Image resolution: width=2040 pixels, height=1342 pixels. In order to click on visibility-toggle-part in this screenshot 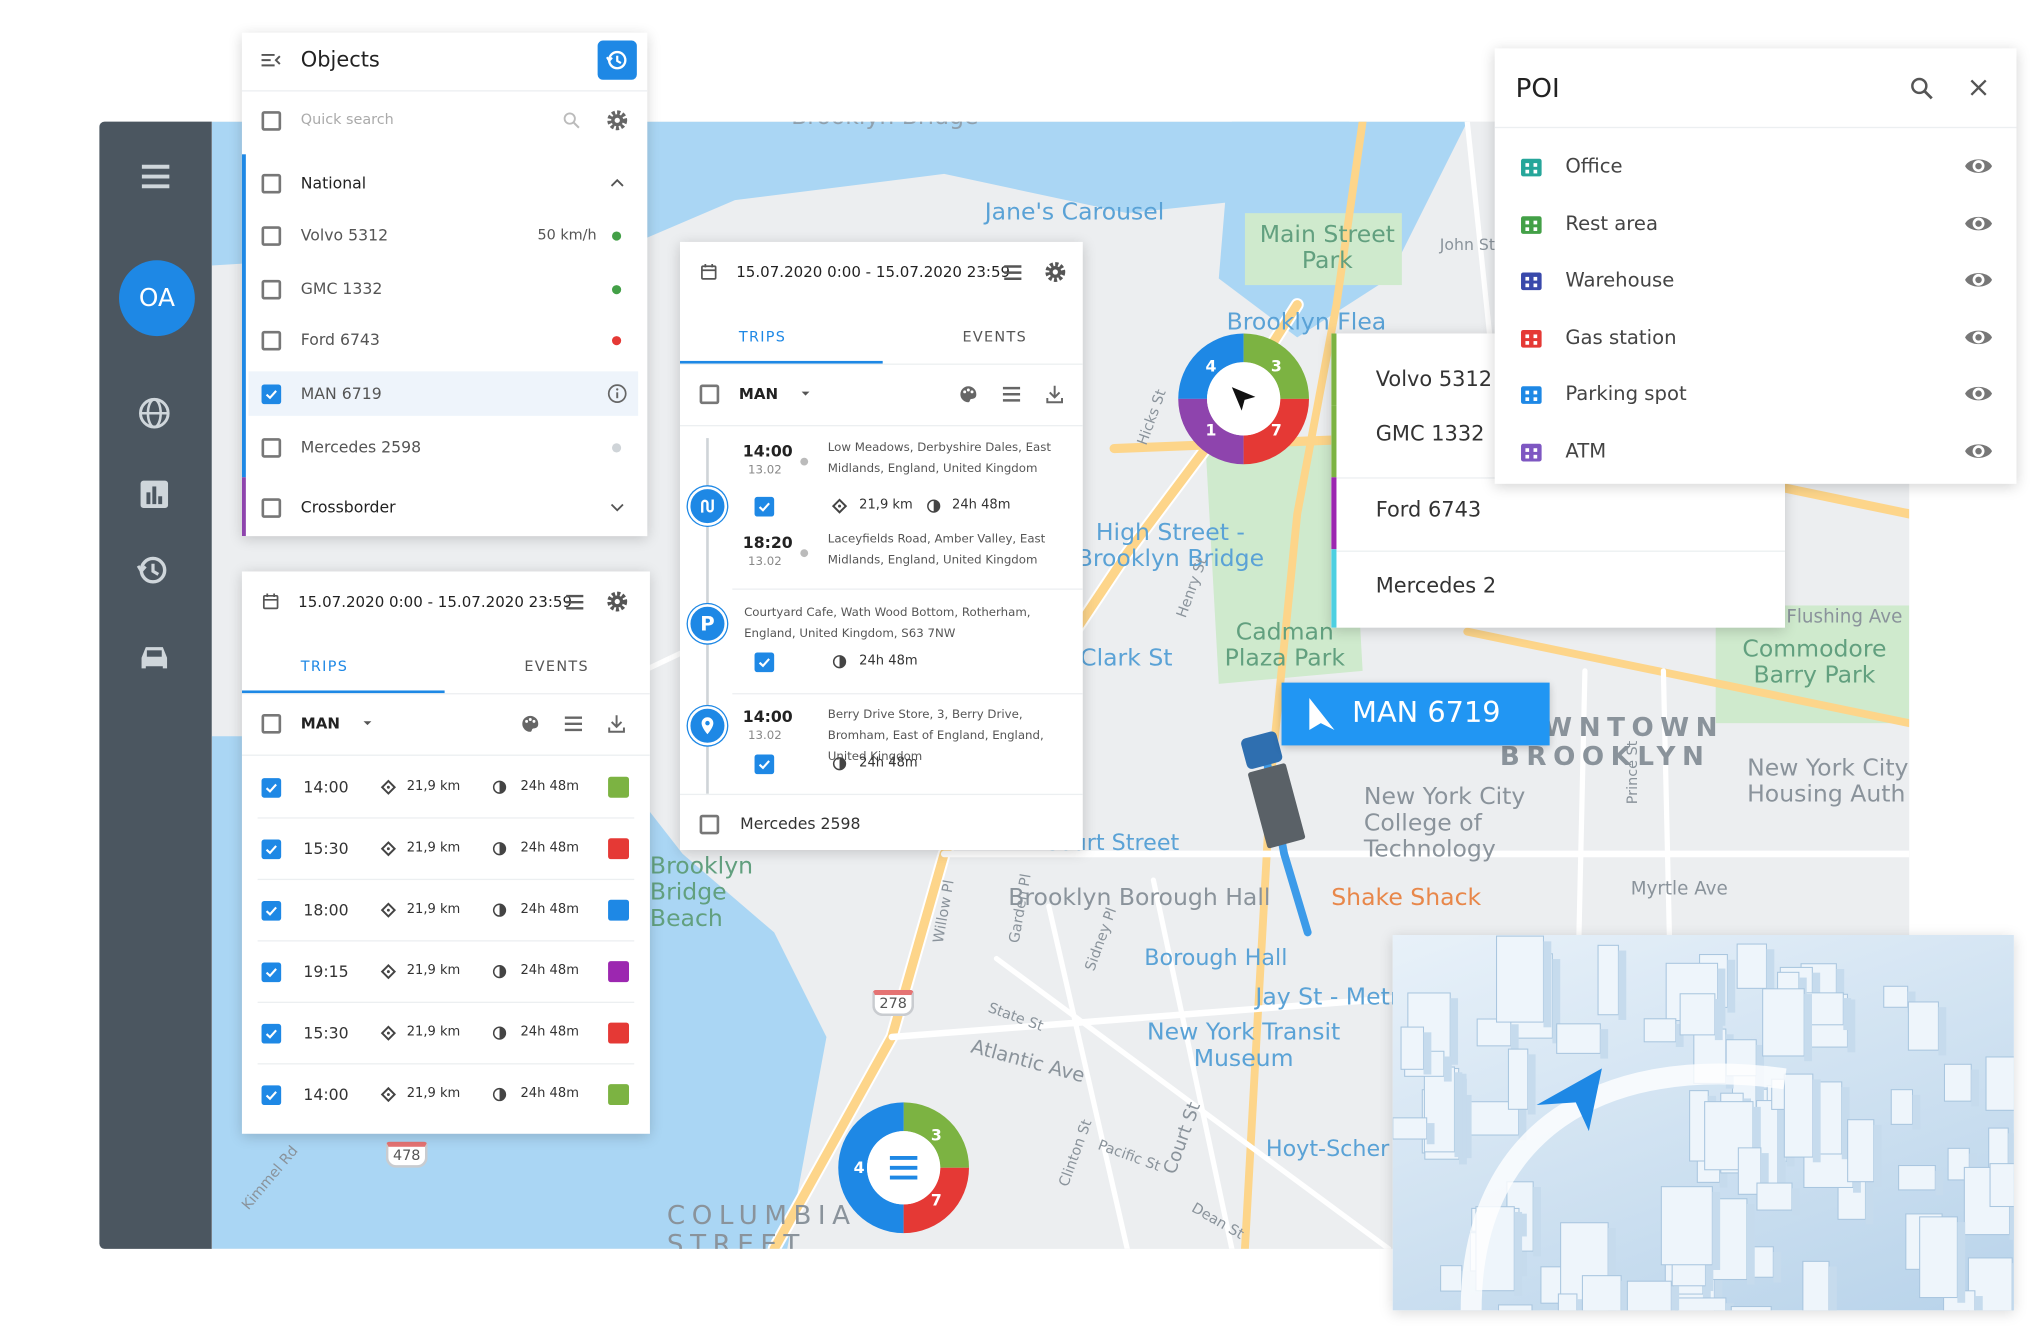, I will do `click(1978, 336)`.